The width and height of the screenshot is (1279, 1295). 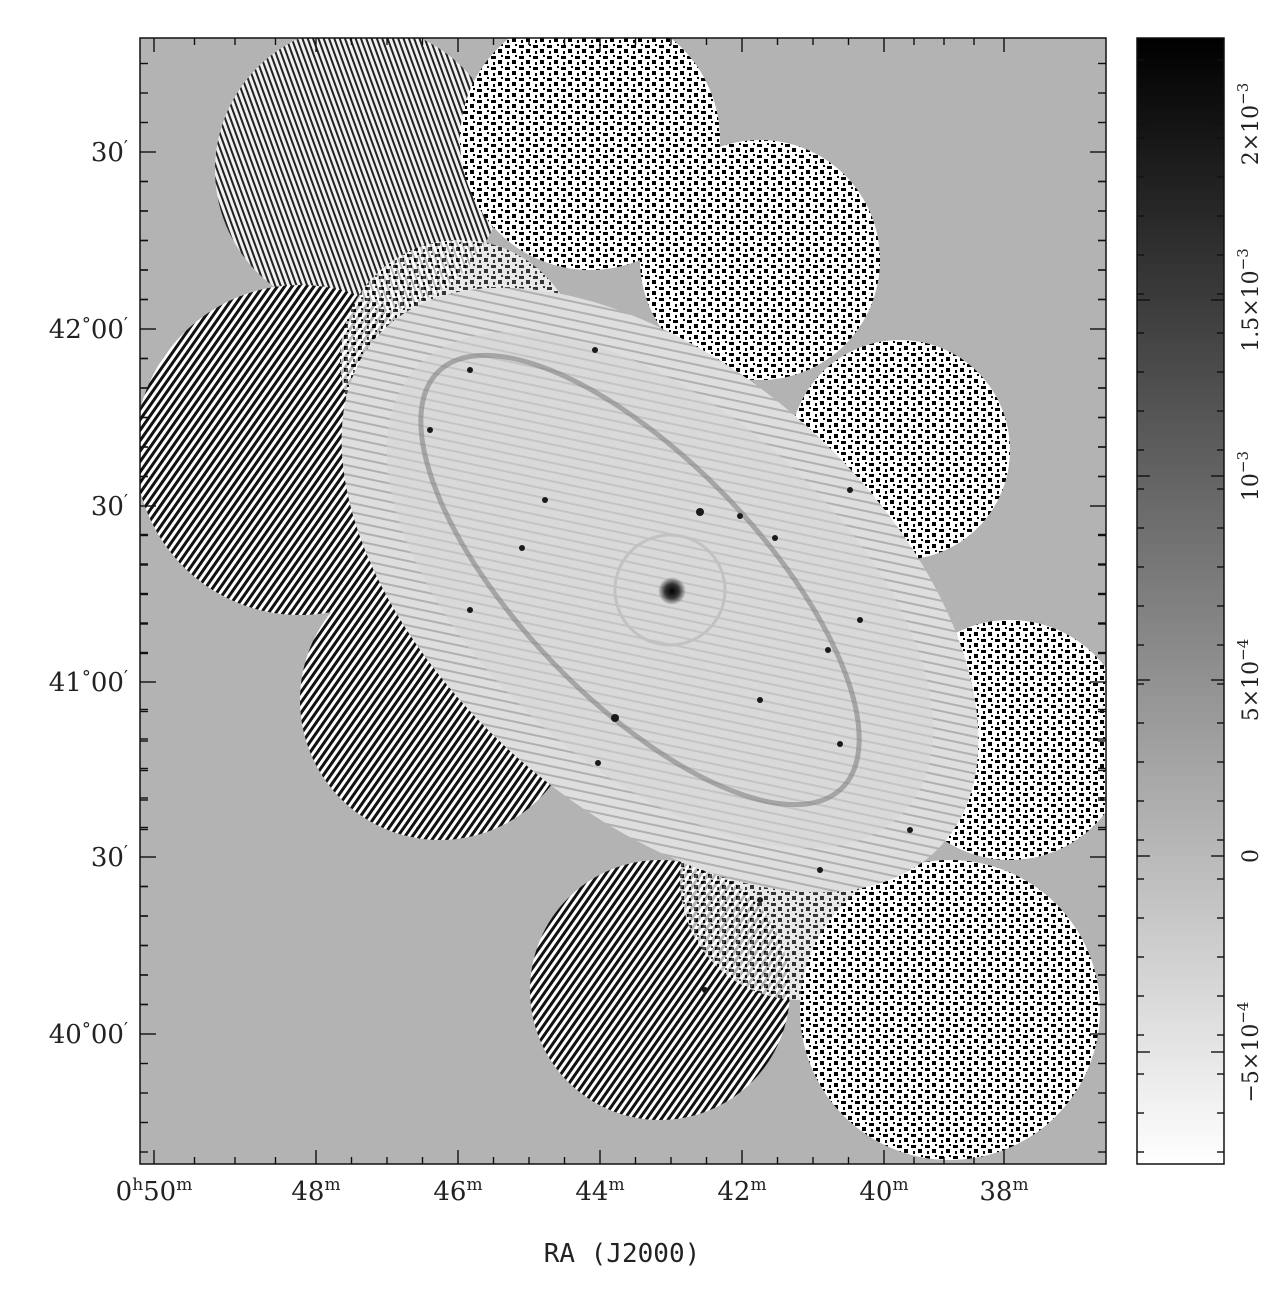 What do you see at coordinates (88, 682) in the screenshot?
I see `dec-tick-label: 41°00′` at bounding box center [88, 682].